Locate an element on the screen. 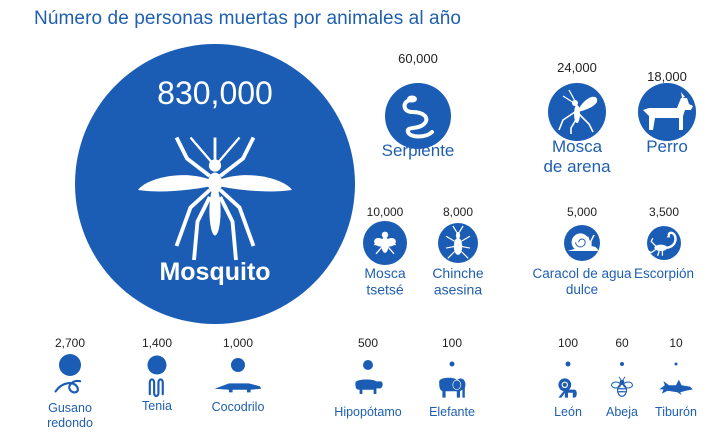 Image resolution: width=720 pixels, height=435 pixels. name-label-chinche-asesina: asesina is located at coordinates (458, 290).